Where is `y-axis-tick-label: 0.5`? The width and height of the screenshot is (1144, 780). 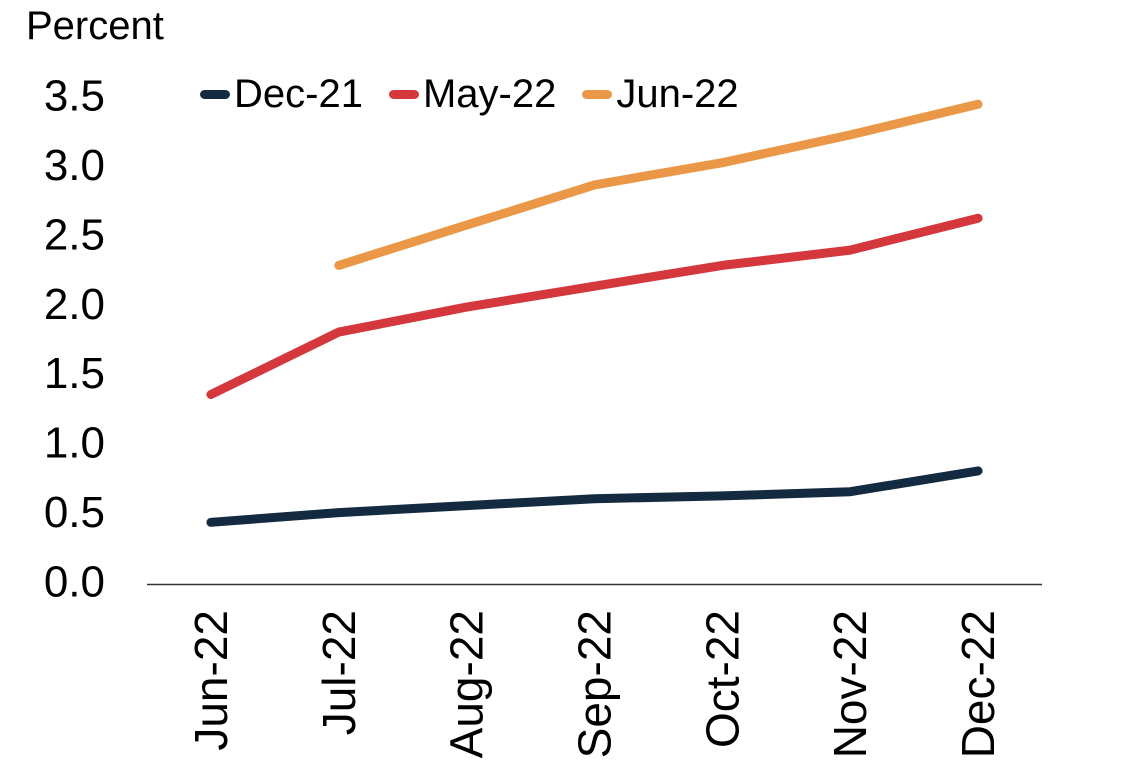 y-axis-tick-label: 0.5 is located at coordinates (74, 512).